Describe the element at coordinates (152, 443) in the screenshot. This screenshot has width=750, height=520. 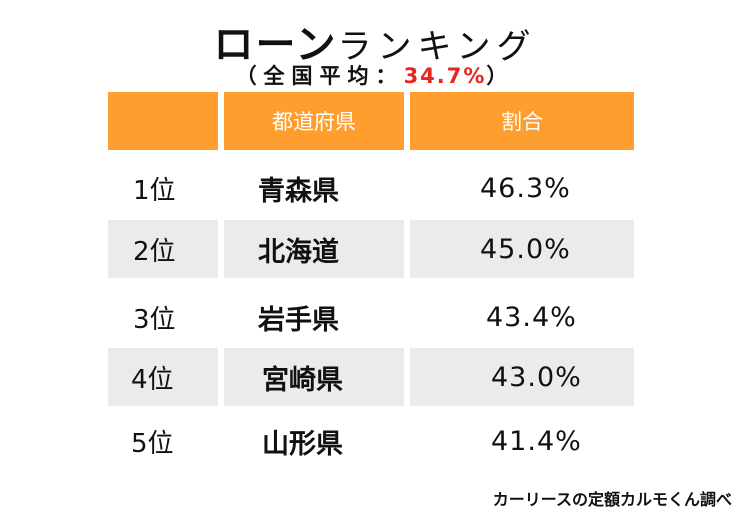
I see `rank-cell: 5位` at that location.